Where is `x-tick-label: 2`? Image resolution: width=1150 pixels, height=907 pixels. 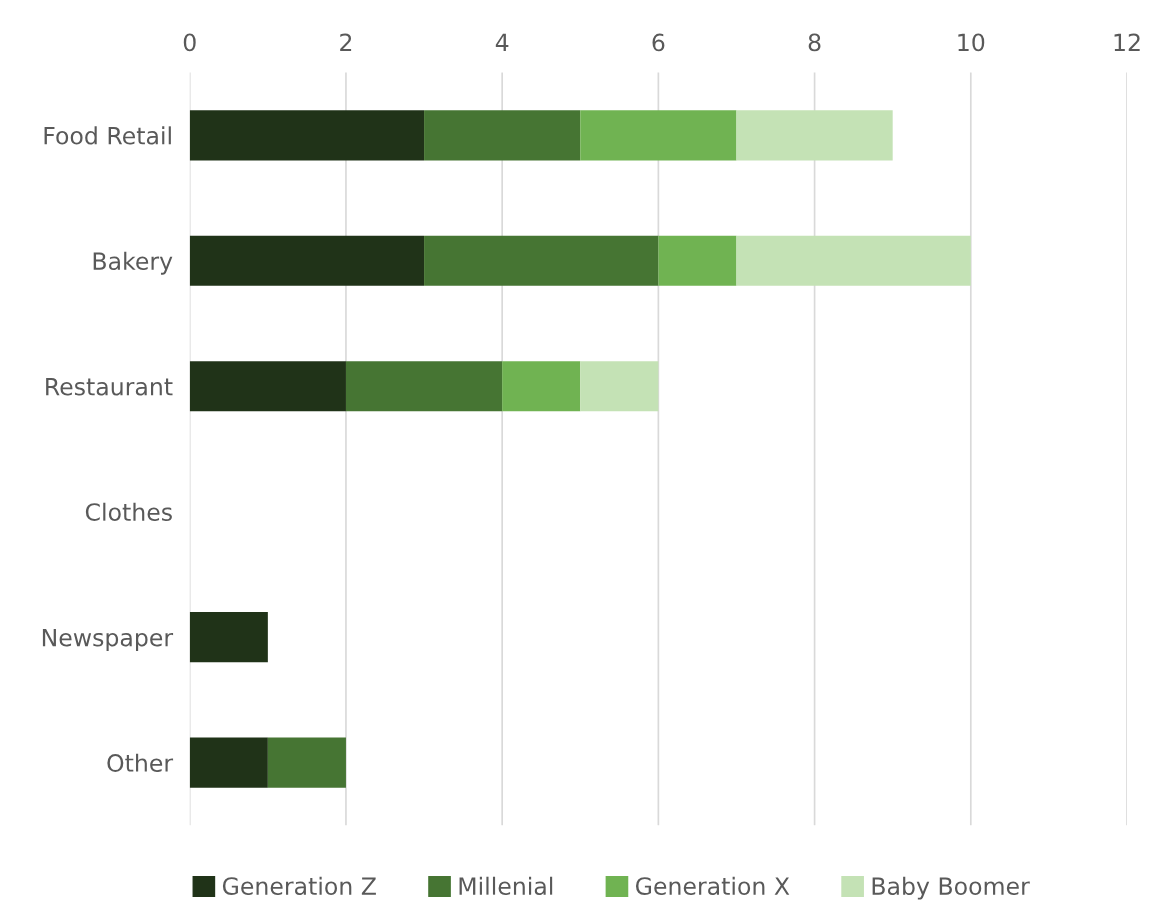 x-tick-label: 2 is located at coordinates (346, 42).